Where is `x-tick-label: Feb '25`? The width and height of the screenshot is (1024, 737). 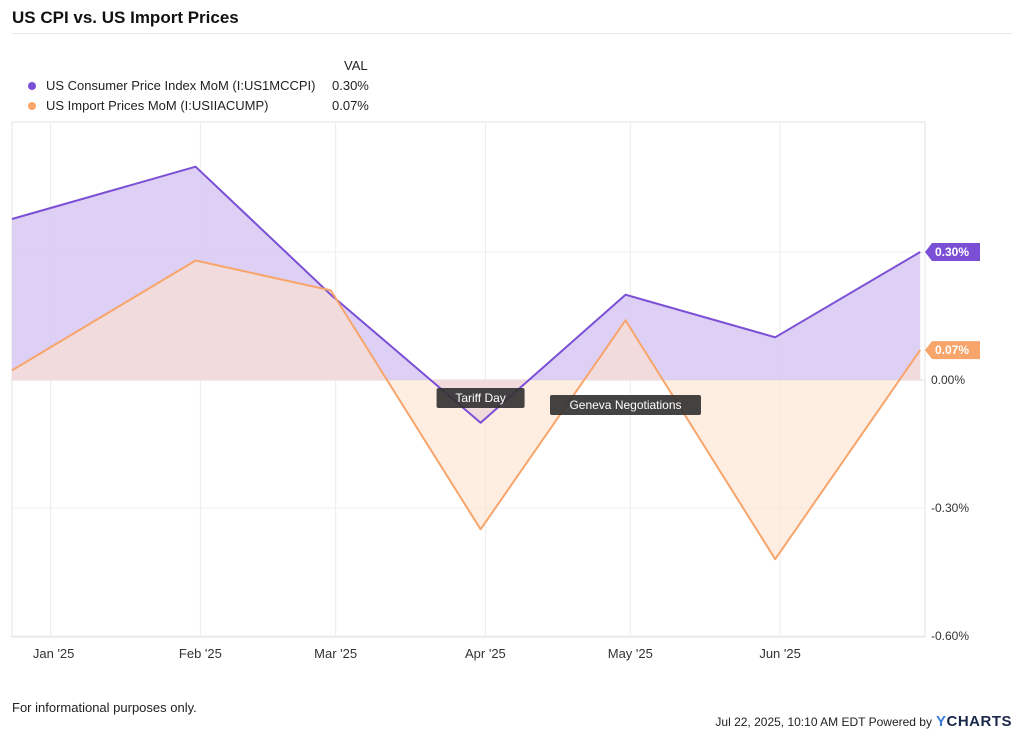
x-tick-label: Feb '25 is located at coordinates (200, 653).